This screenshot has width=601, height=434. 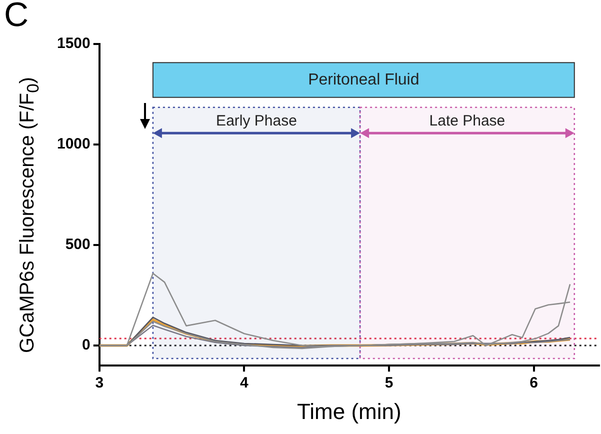 I want to click on y-tick-label: 1500, so click(x=73, y=43).